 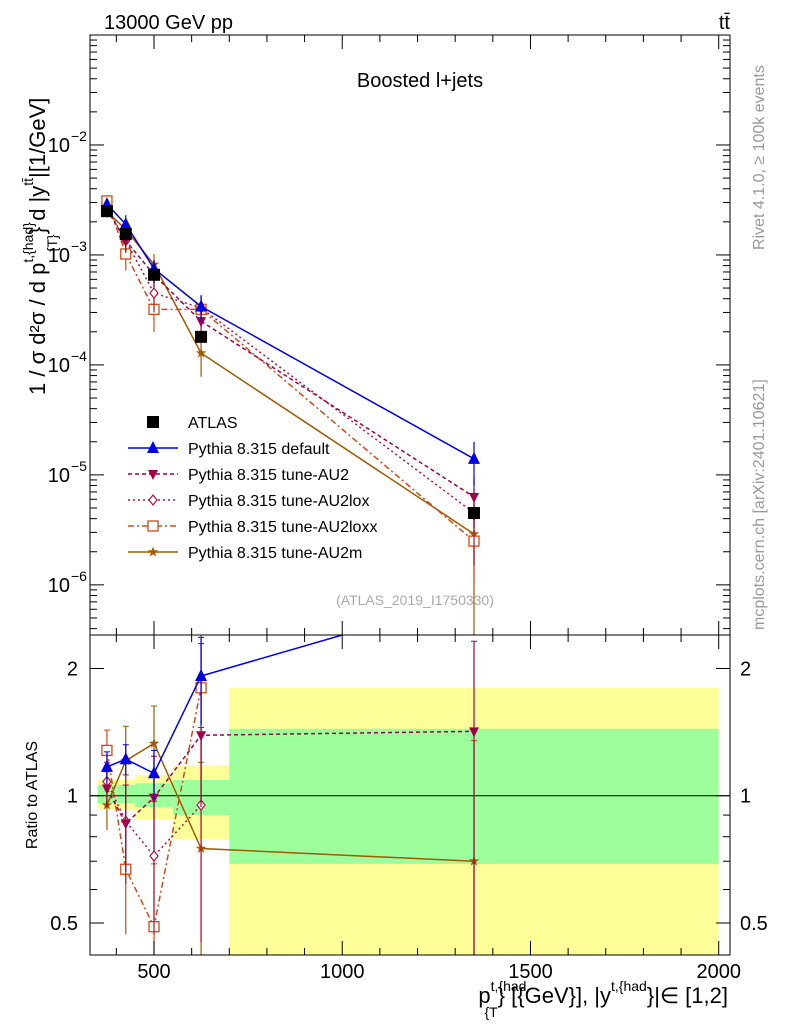 What do you see at coordinates (37, 210) in the screenshot?
I see `ylabel-tail: } d |y` at bounding box center [37, 210].